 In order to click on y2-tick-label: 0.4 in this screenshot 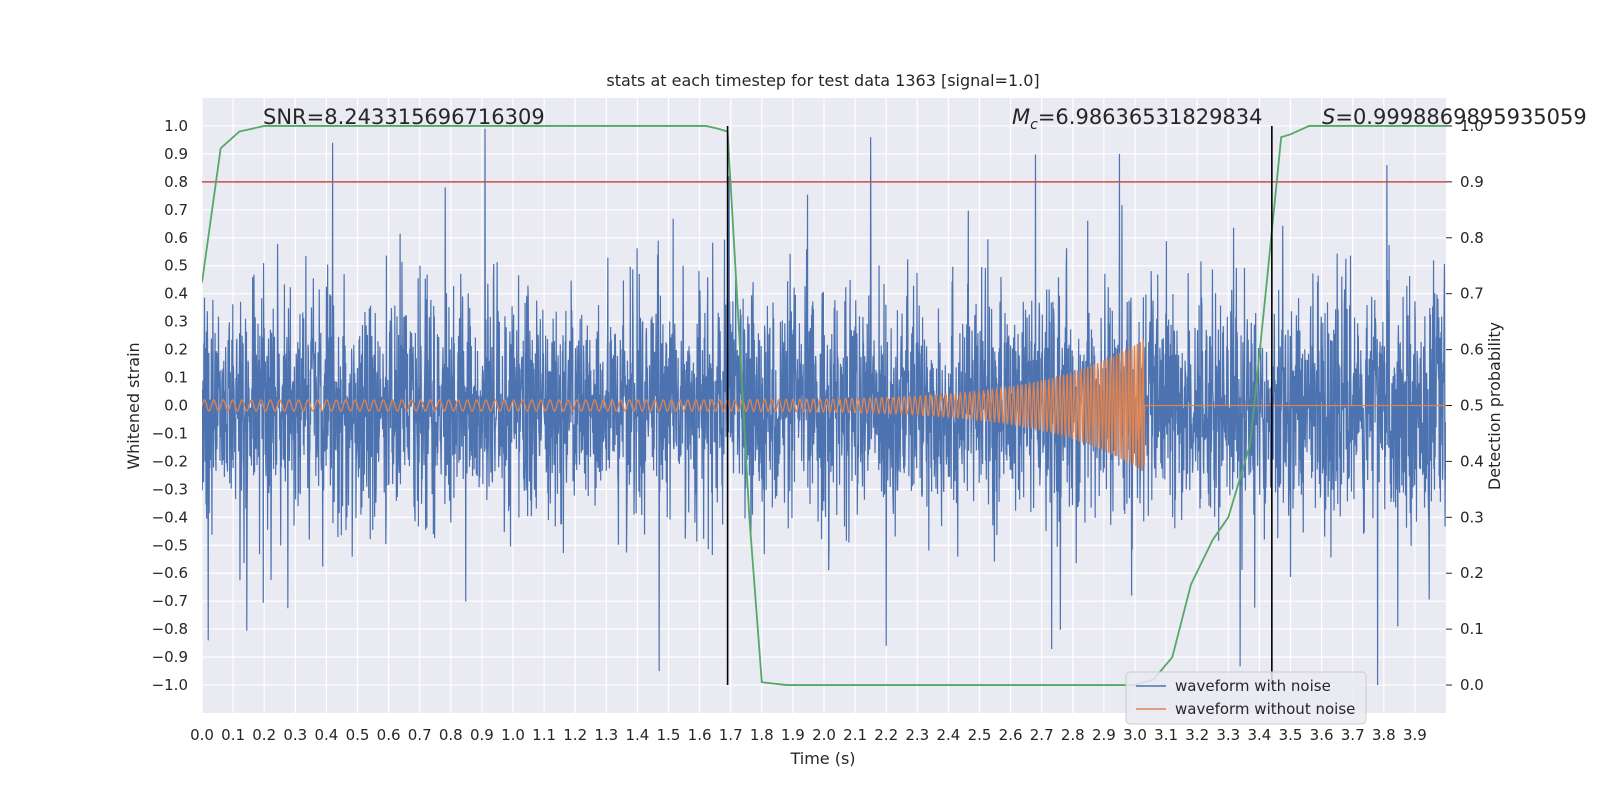, I will do `click(1472, 461)`.